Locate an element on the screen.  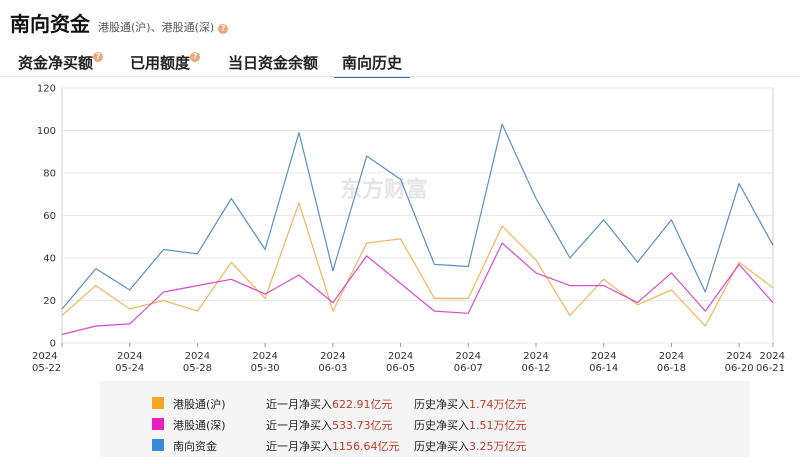
tab-label: 当日资金余额 is located at coordinates (273, 63).